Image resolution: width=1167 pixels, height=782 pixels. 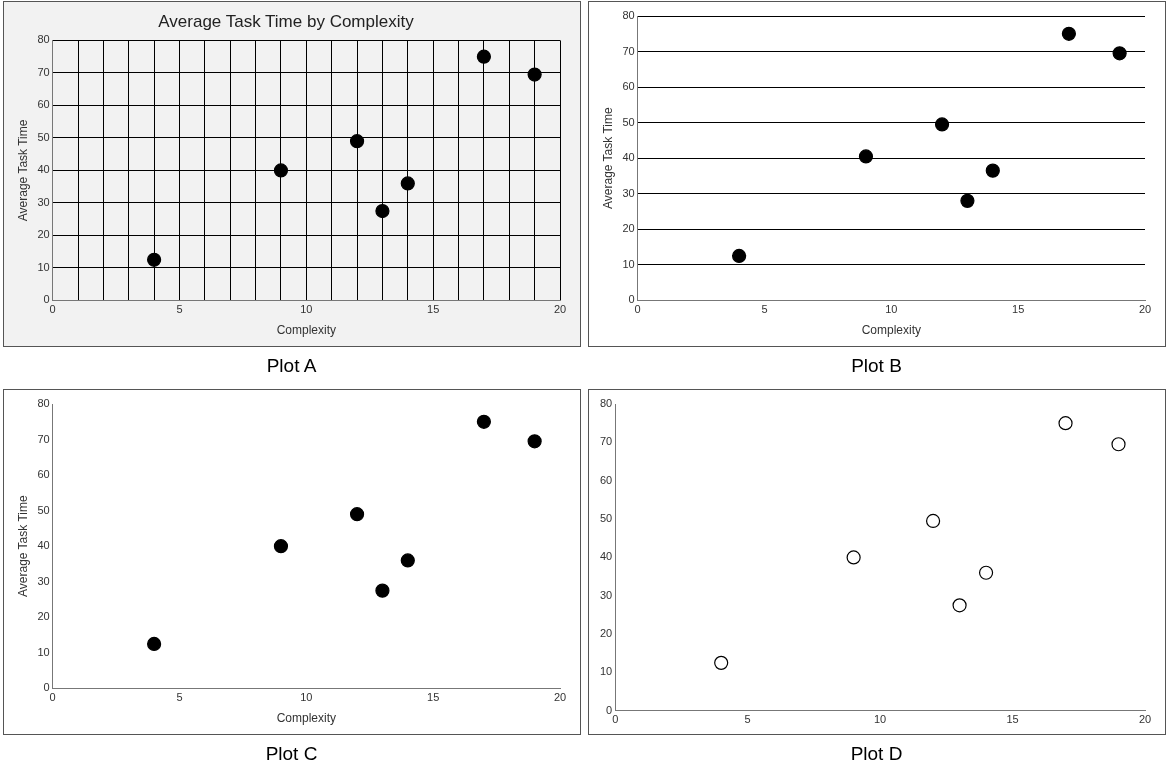 What do you see at coordinates (876, 754) in the screenshot?
I see `text: Plot D` at bounding box center [876, 754].